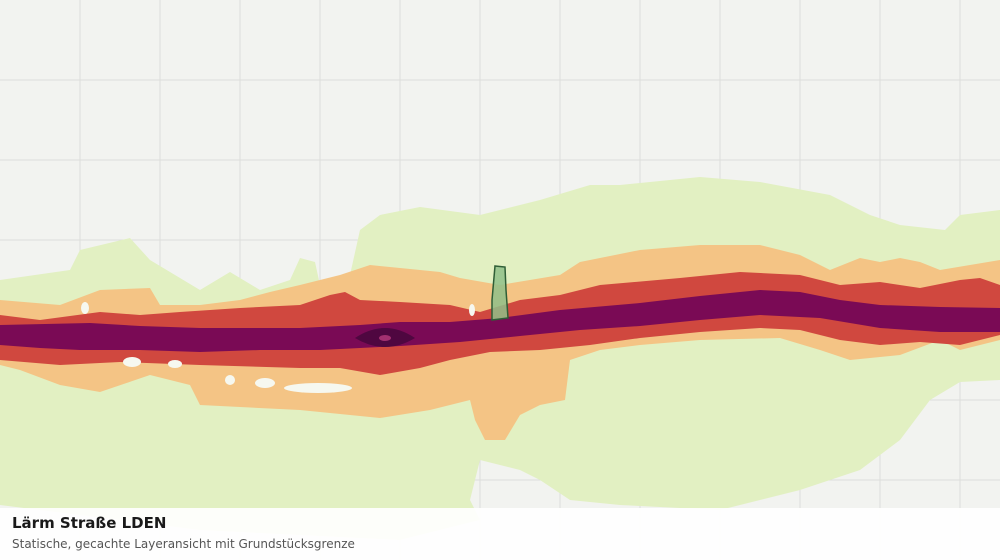 This screenshot has width=1000, height=560. I want to click on noise-zone-very-high, so click(500, 321).